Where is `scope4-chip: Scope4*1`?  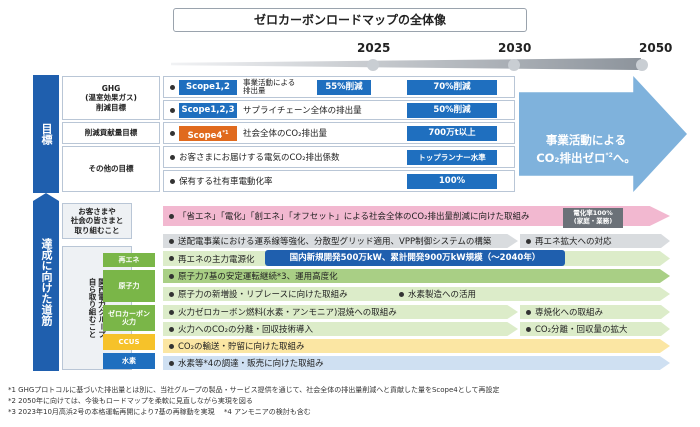
scope4-chip: Scope4*1 is located at coordinates (208, 133).